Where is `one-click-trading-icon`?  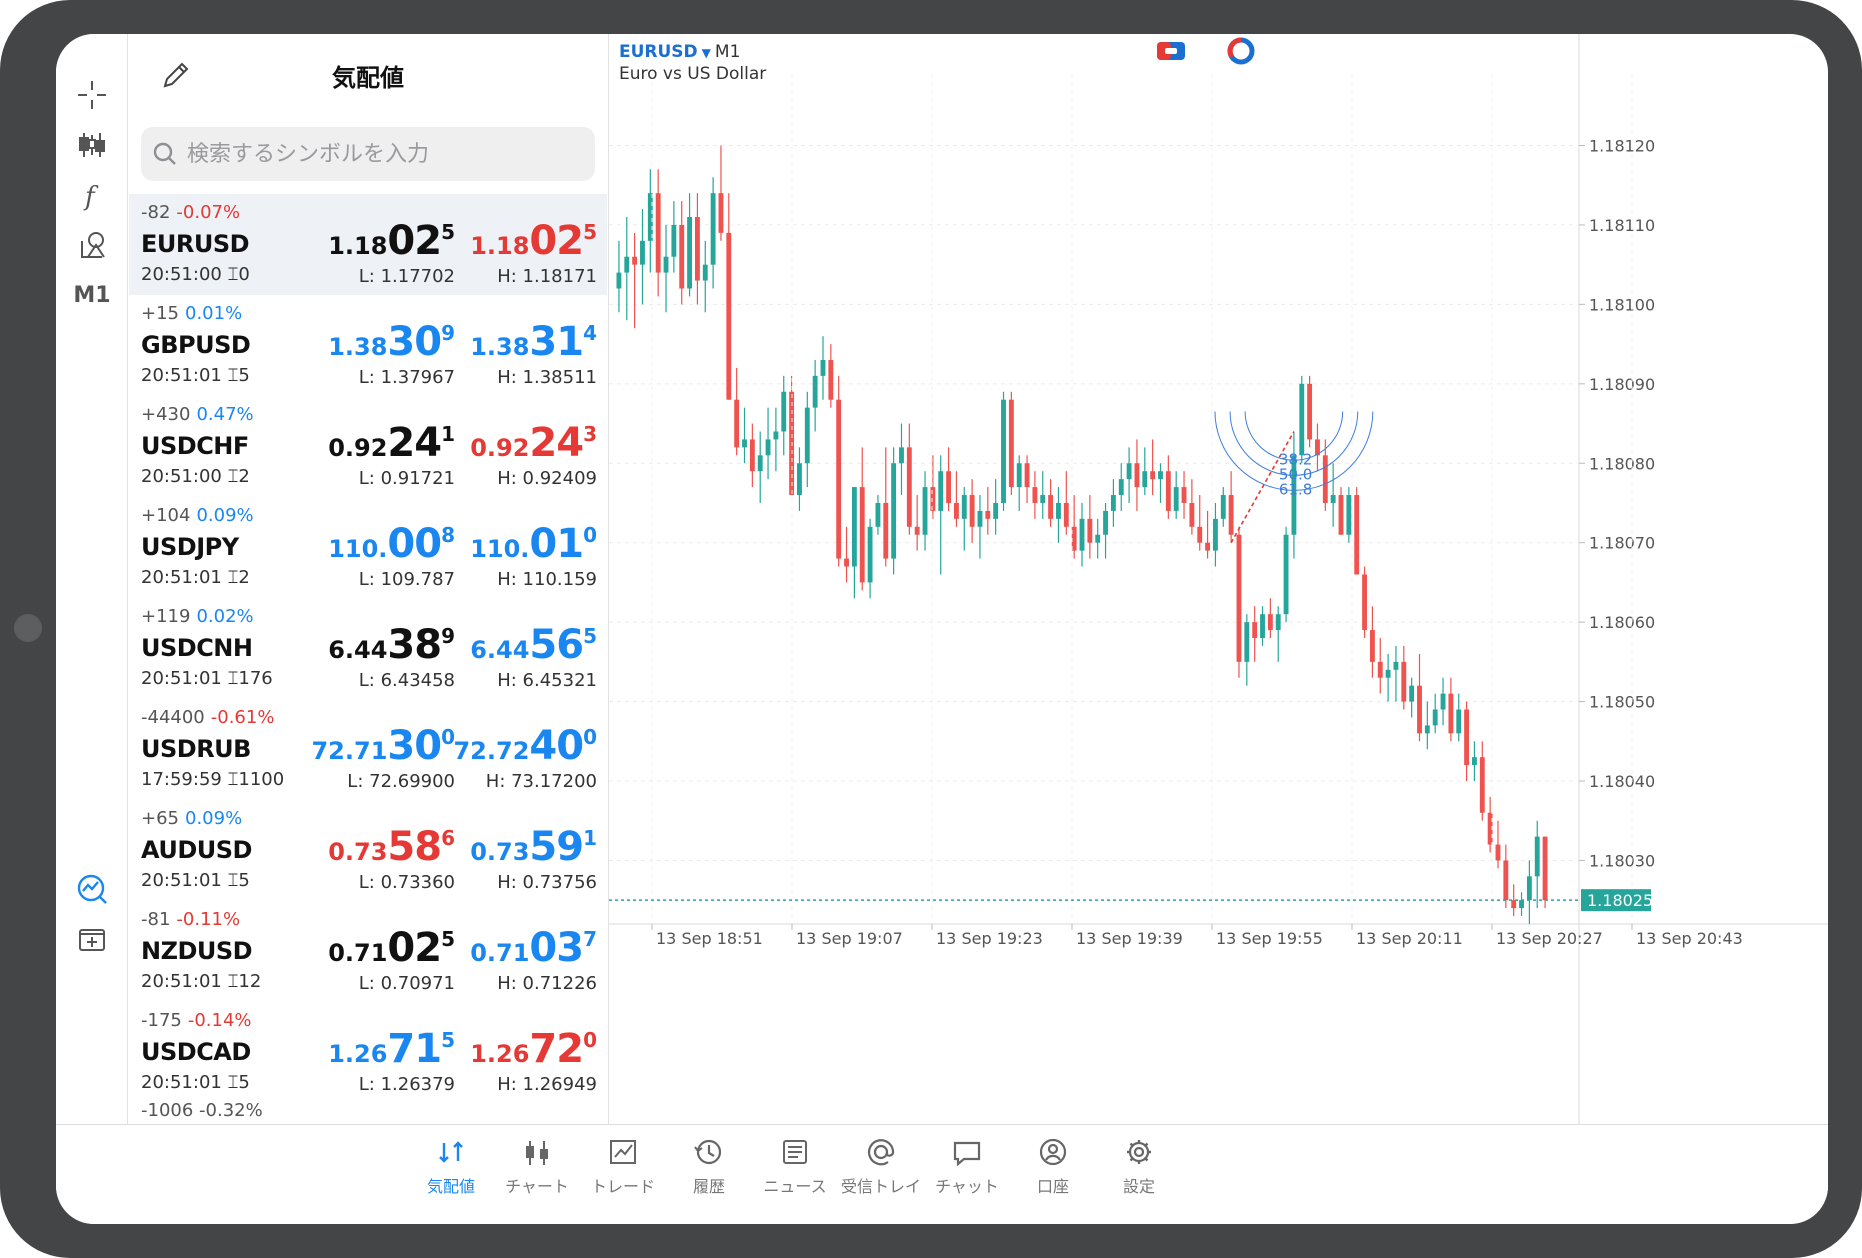
one-click-trading-icon is located at coordinates (1171, 51).